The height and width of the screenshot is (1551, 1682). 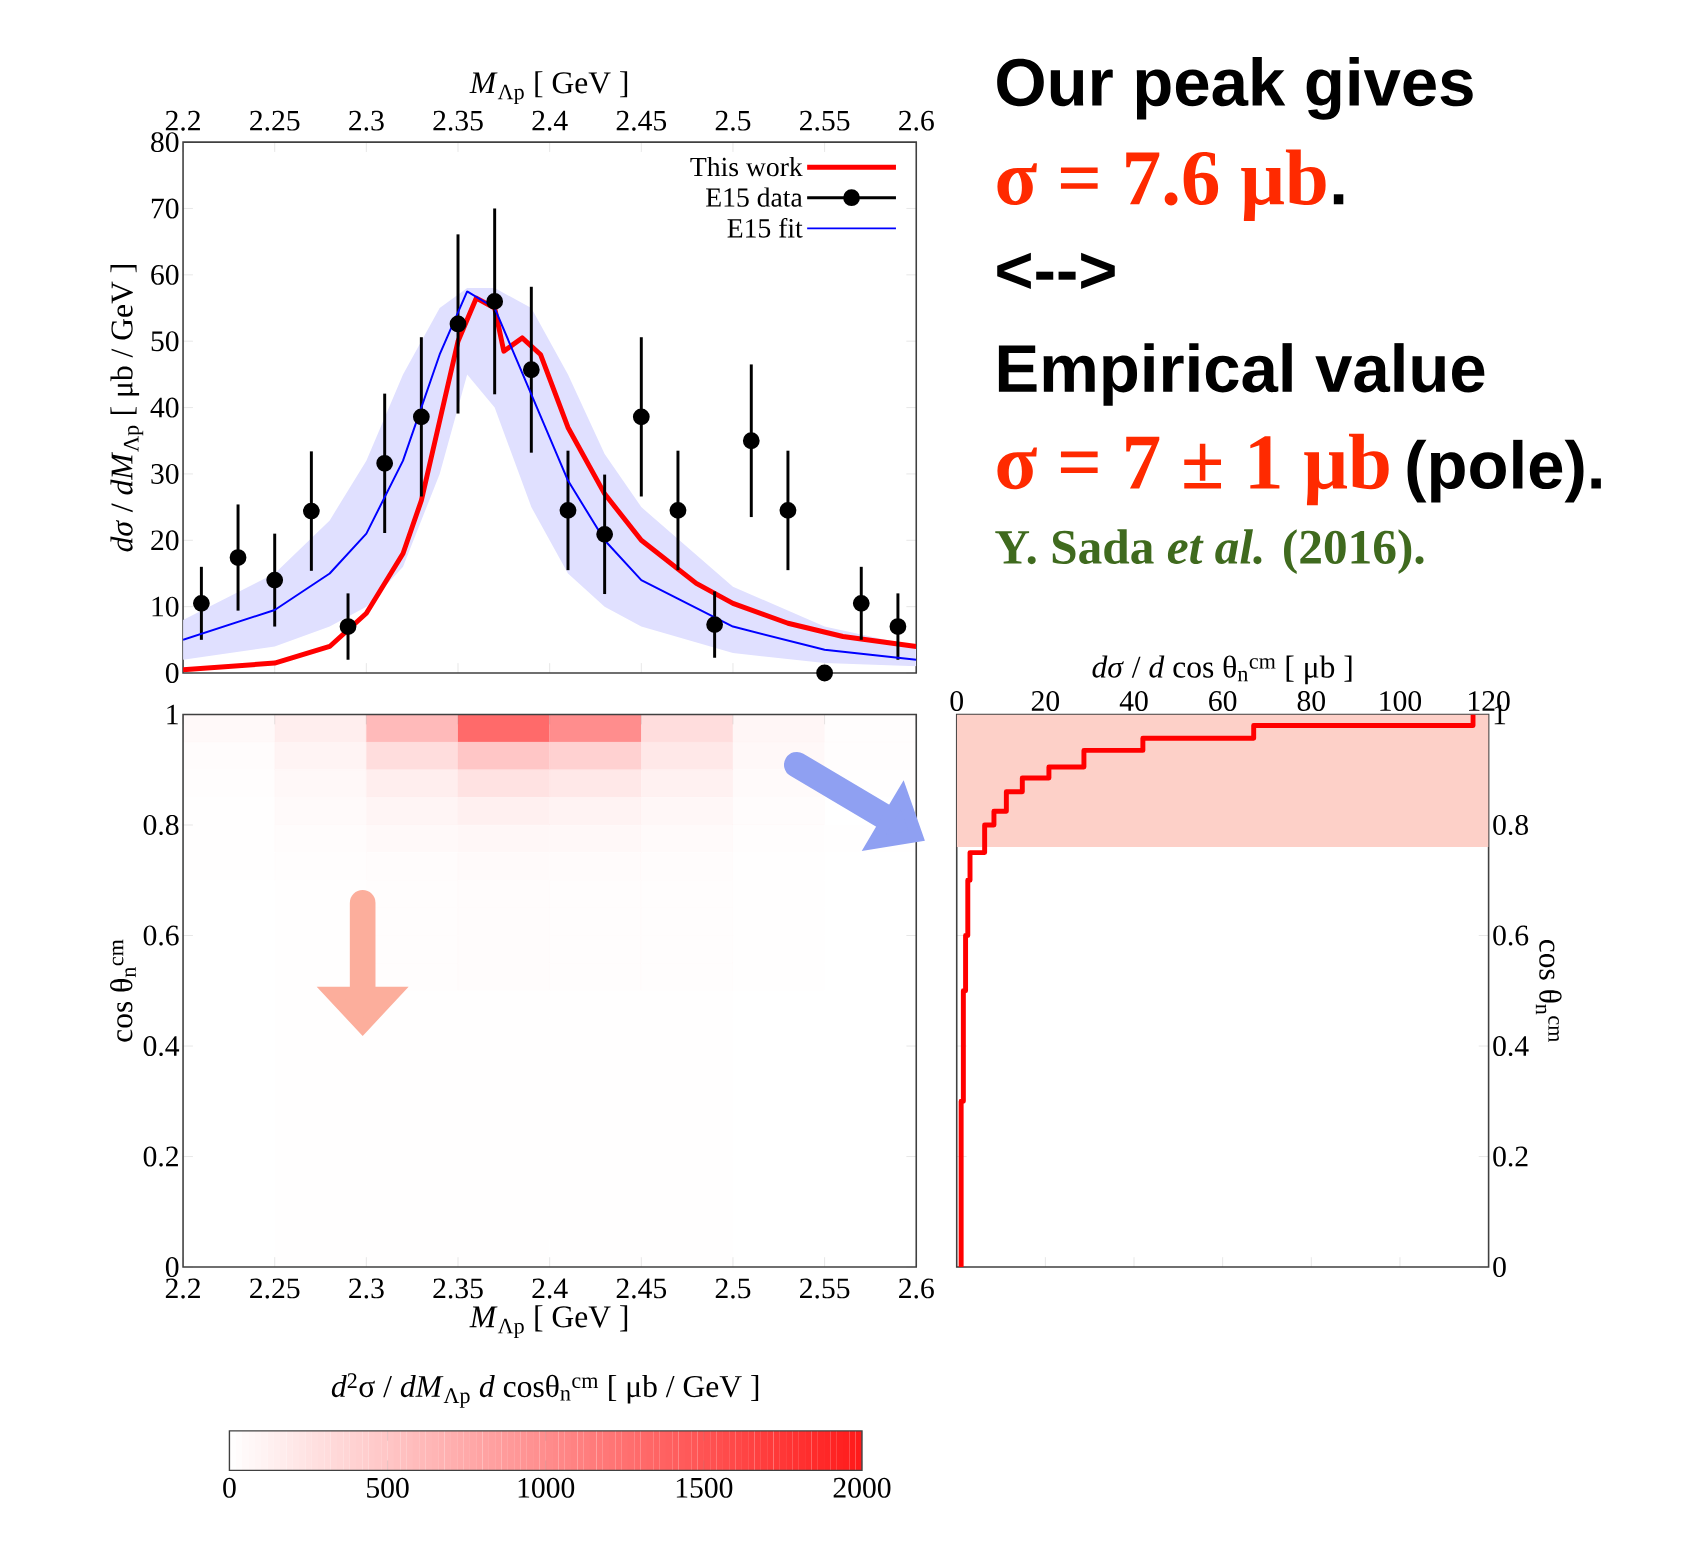 I want to click on y-tick-label: 1, so click(x=172, y=714).